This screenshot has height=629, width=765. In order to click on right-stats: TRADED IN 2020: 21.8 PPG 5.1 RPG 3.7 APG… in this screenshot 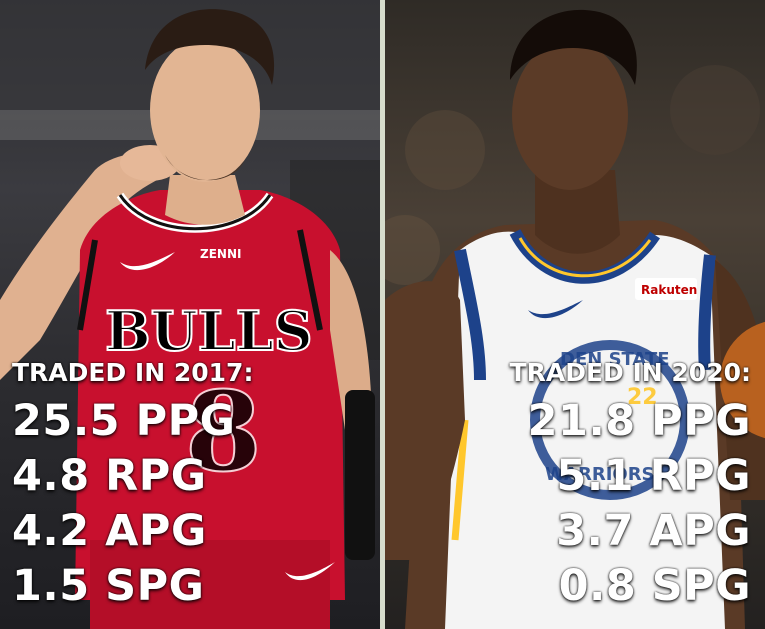, I will do `click(630, 485)`.